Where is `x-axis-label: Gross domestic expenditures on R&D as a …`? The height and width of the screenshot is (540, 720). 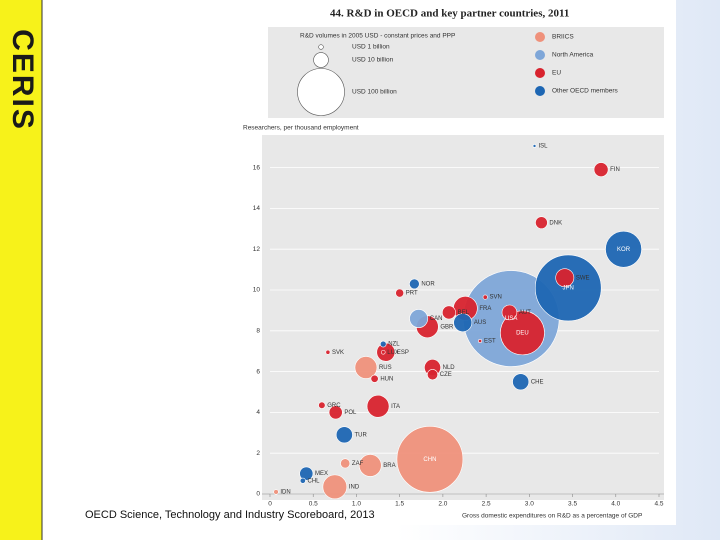
x-axis-label: Gross domestic expenditures on R&D as a … is located at coordinates (552, 516).